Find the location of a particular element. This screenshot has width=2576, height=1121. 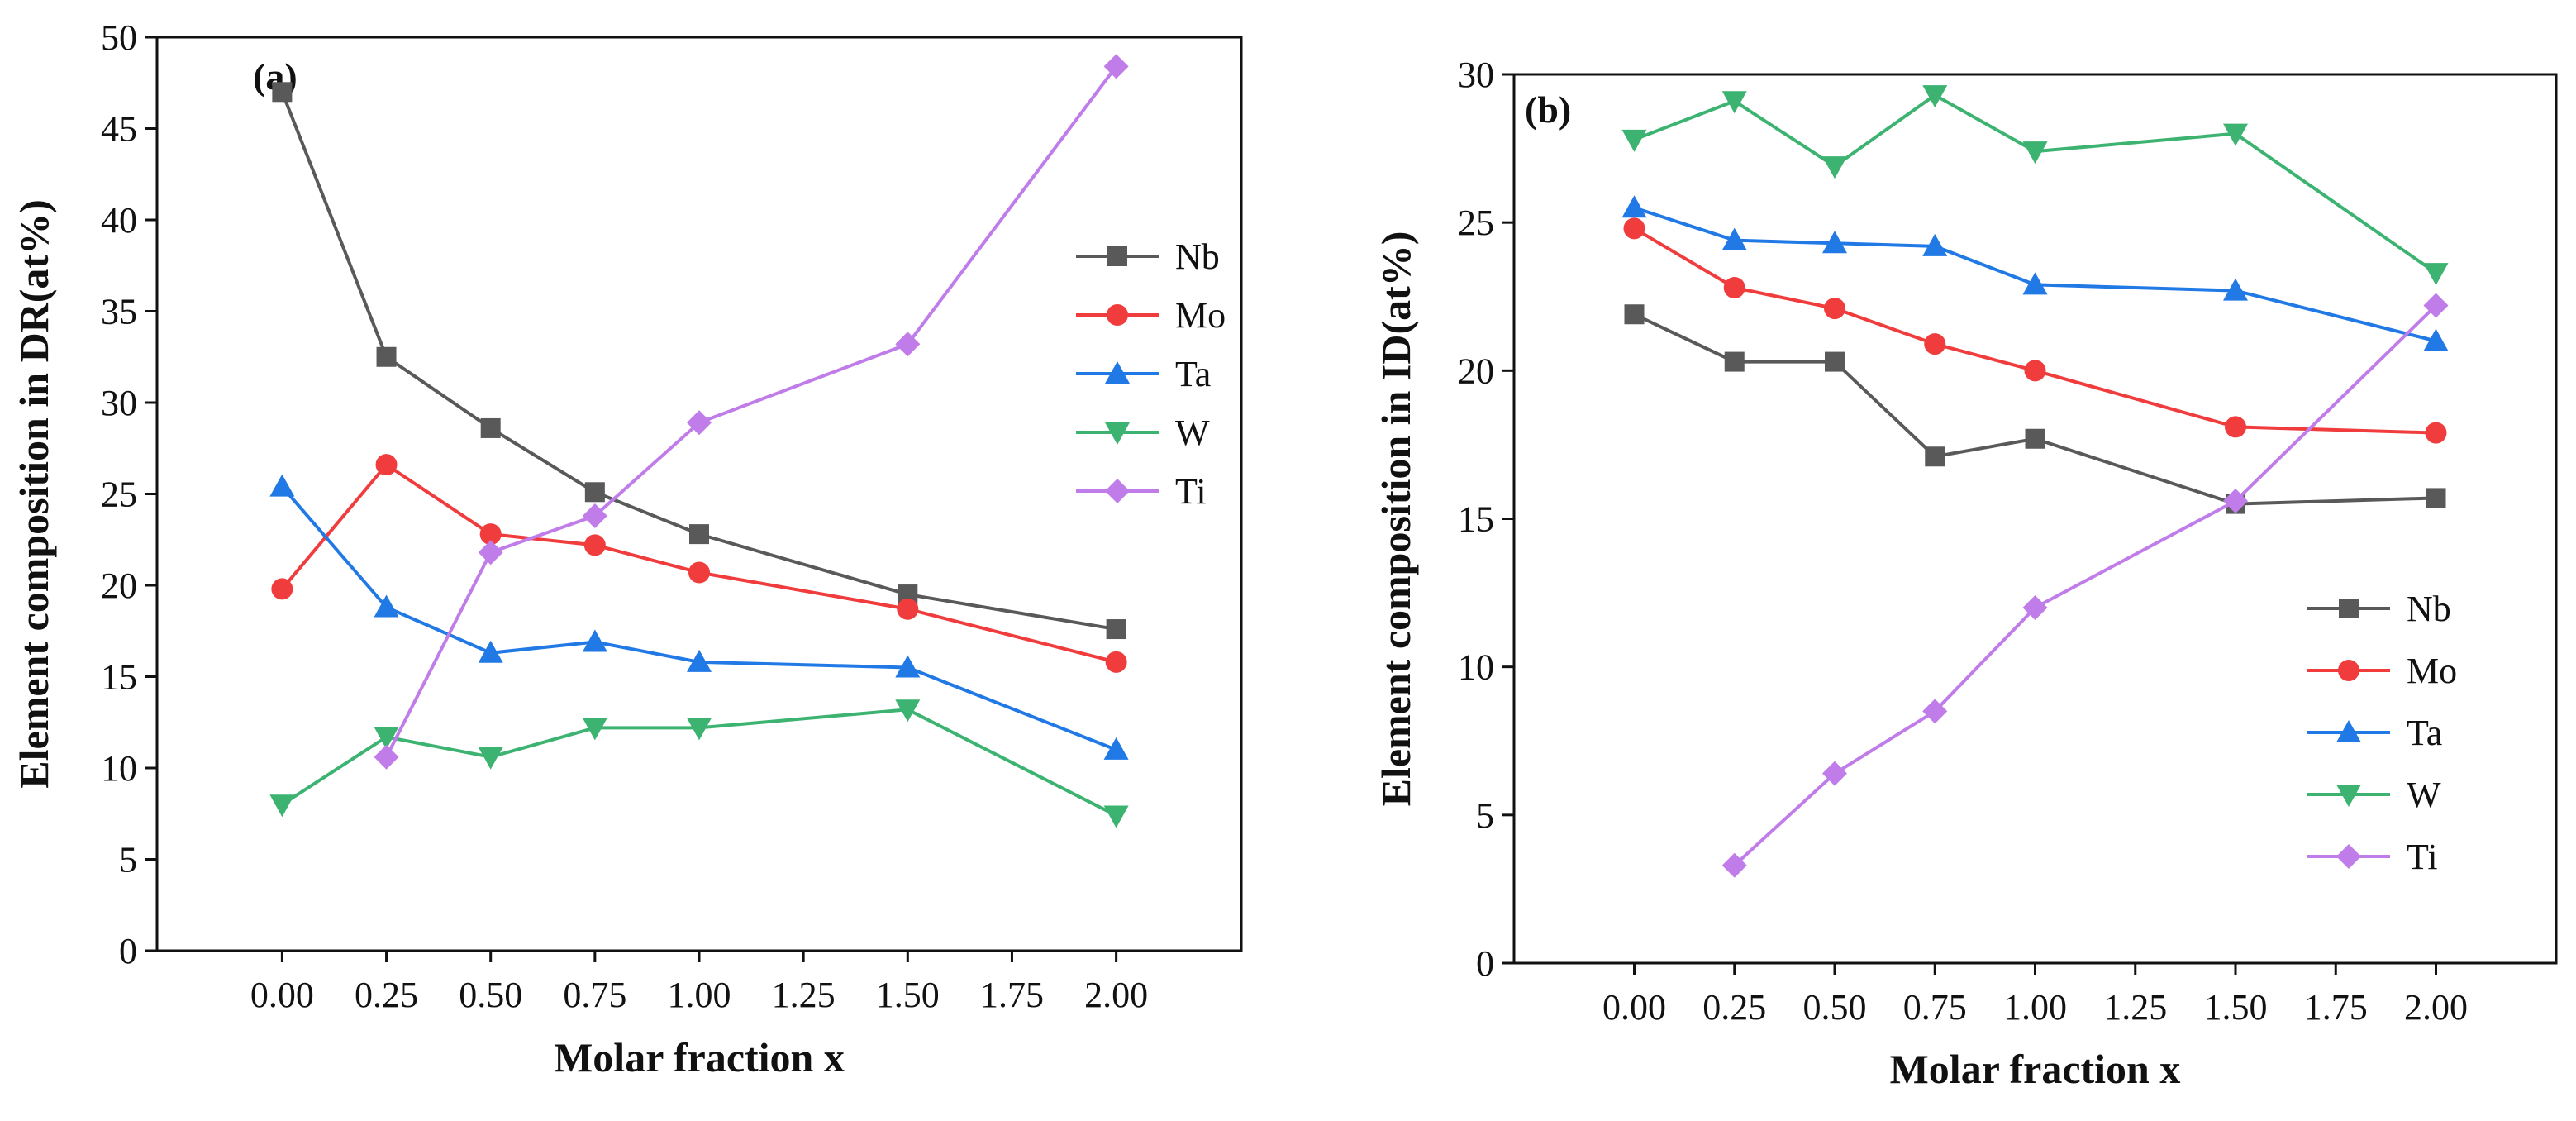

x-tick-label: 1.50 is located at coordinates (2236, 1007).